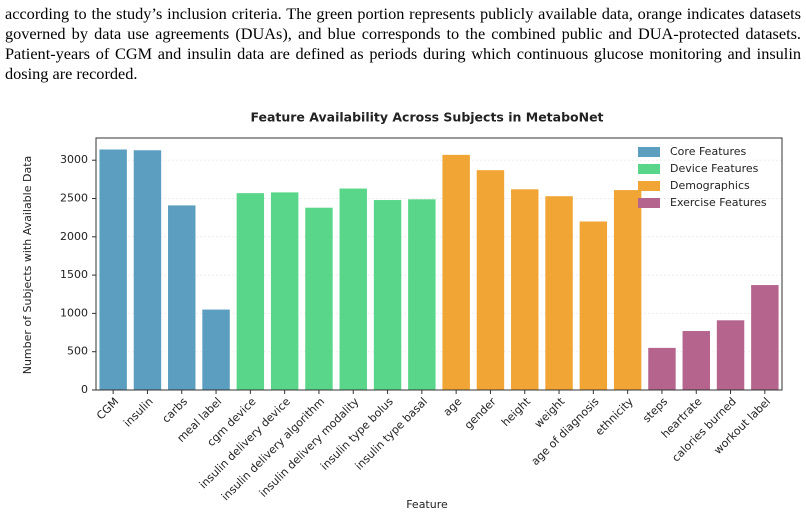 This screenshot has height=531, width=806. Describe the element at coordinates (84, 389) in the screenshot. I see `y-tick-label: 0` at that location.